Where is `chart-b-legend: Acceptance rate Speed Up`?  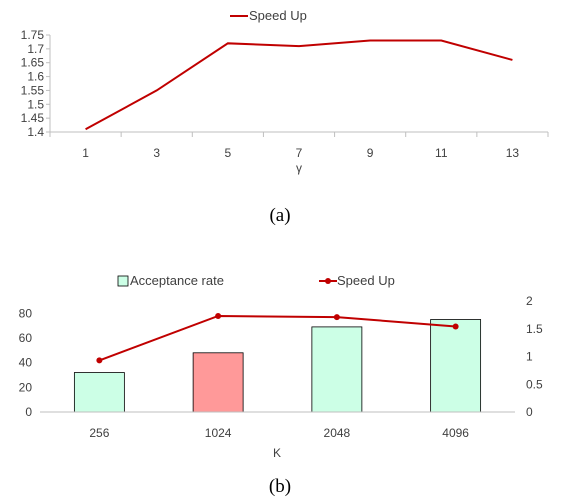
chart-b-legend: Acceptance rate Speed Up is located at coordinates (256, 280).